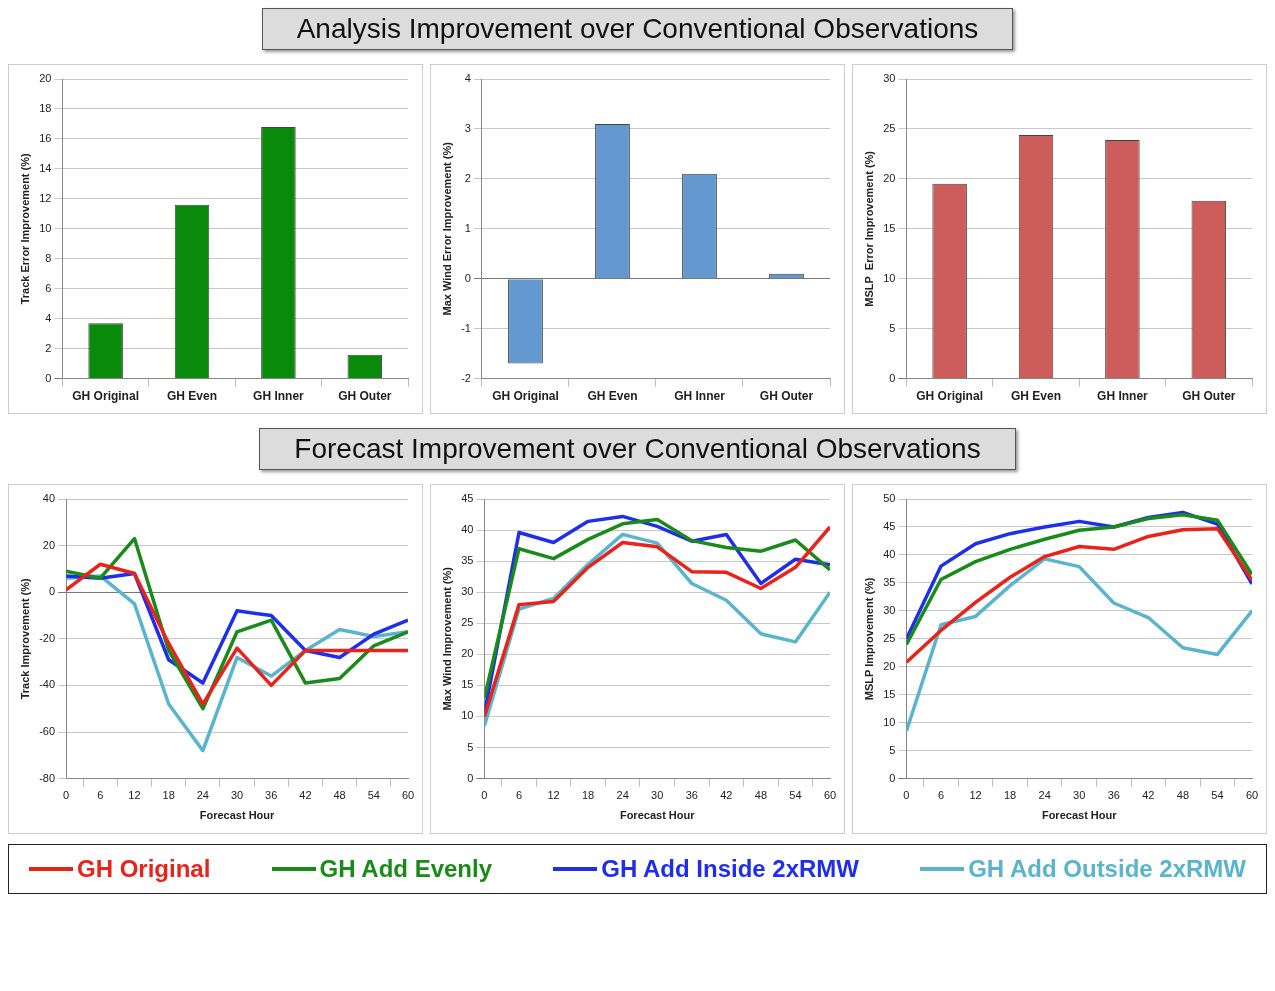  What do you see at coordinates (144, 869) in the screenshot?
I see `legend-label: GH Original` at bounding box center [144, 869].